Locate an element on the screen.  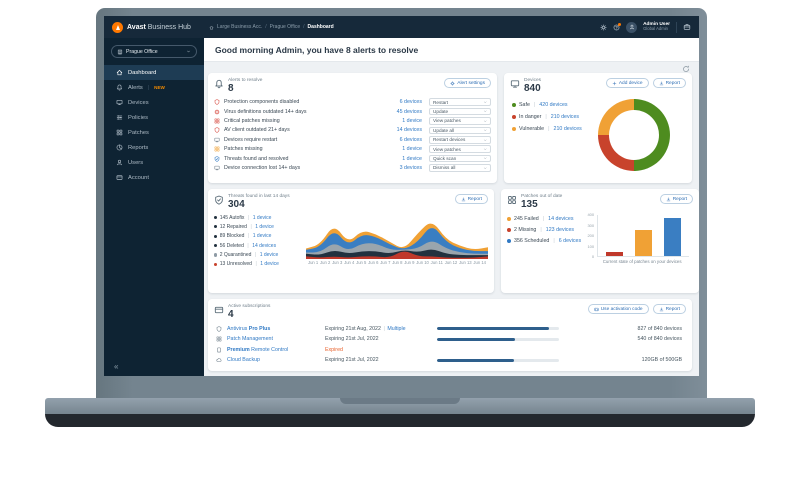
sidebar-item-users: Users is located at coordinates (154, 162).